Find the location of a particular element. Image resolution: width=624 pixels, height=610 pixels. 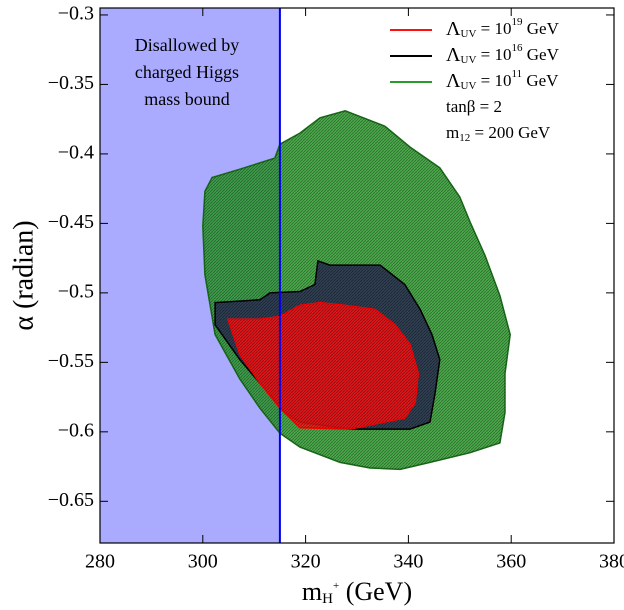

x-label-sub: H is located at coordinates (327, 599).